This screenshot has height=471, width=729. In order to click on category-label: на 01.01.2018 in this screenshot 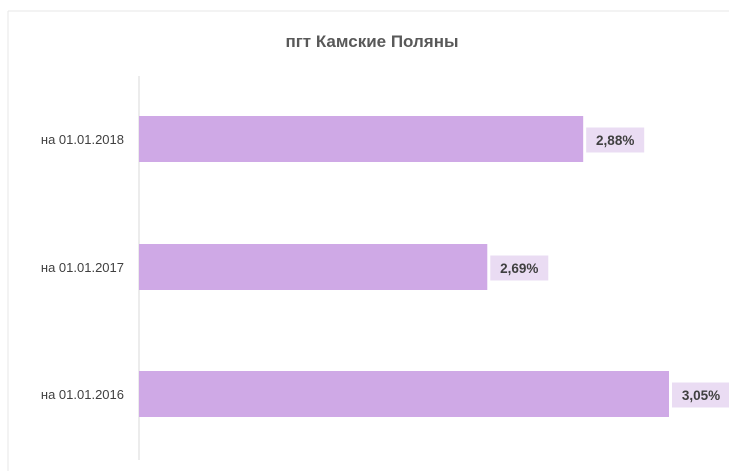, I will do `click(82, 139)`.